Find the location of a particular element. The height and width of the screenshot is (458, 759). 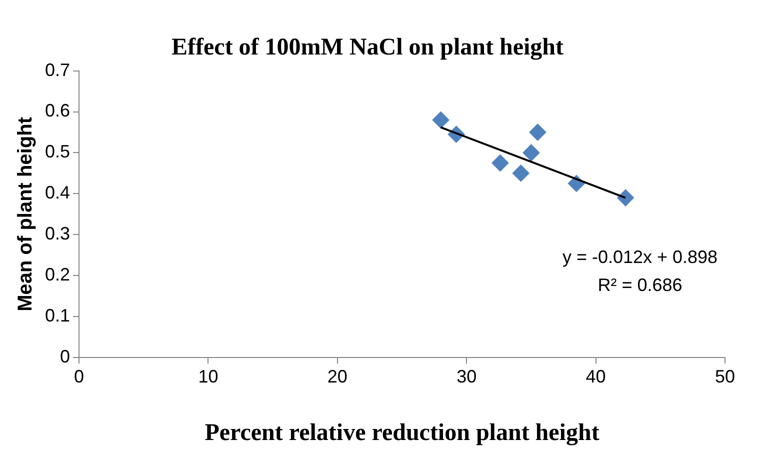

y-tick-label: 0.6 is located at coordinates (57, 110).